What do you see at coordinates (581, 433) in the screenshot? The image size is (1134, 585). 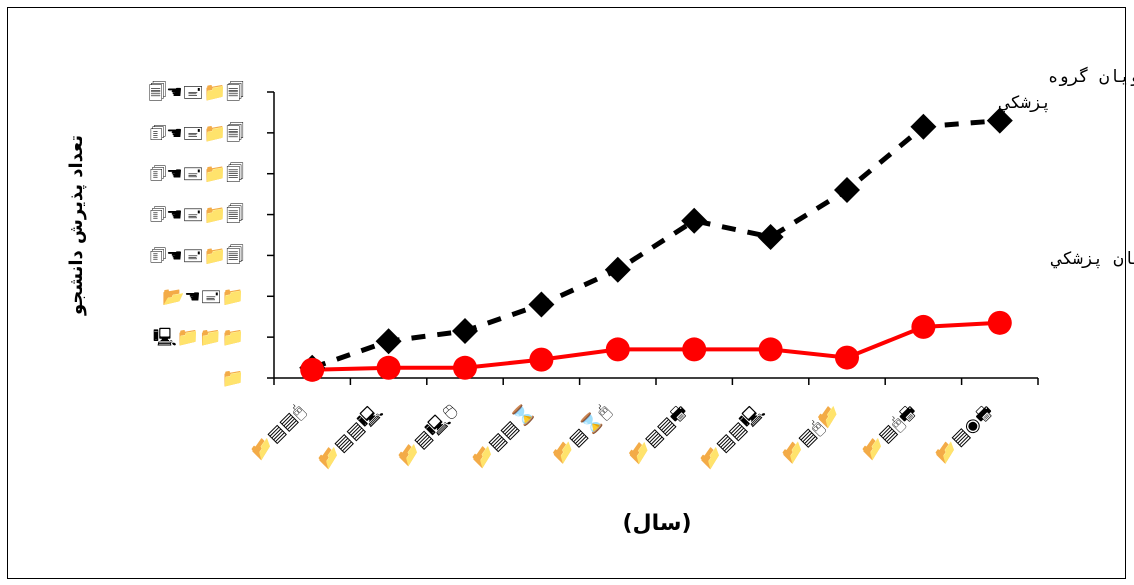 I see `x-tick-label: 📂▤⌛🖰` at bounding box center [581, 433].